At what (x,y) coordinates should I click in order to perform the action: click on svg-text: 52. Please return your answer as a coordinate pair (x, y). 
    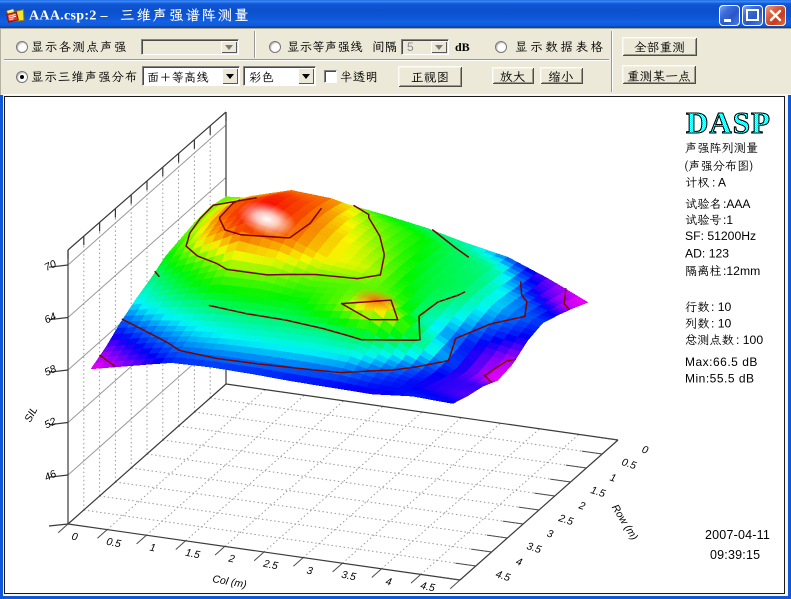
    Looking at the image, I should click on (51, 423).